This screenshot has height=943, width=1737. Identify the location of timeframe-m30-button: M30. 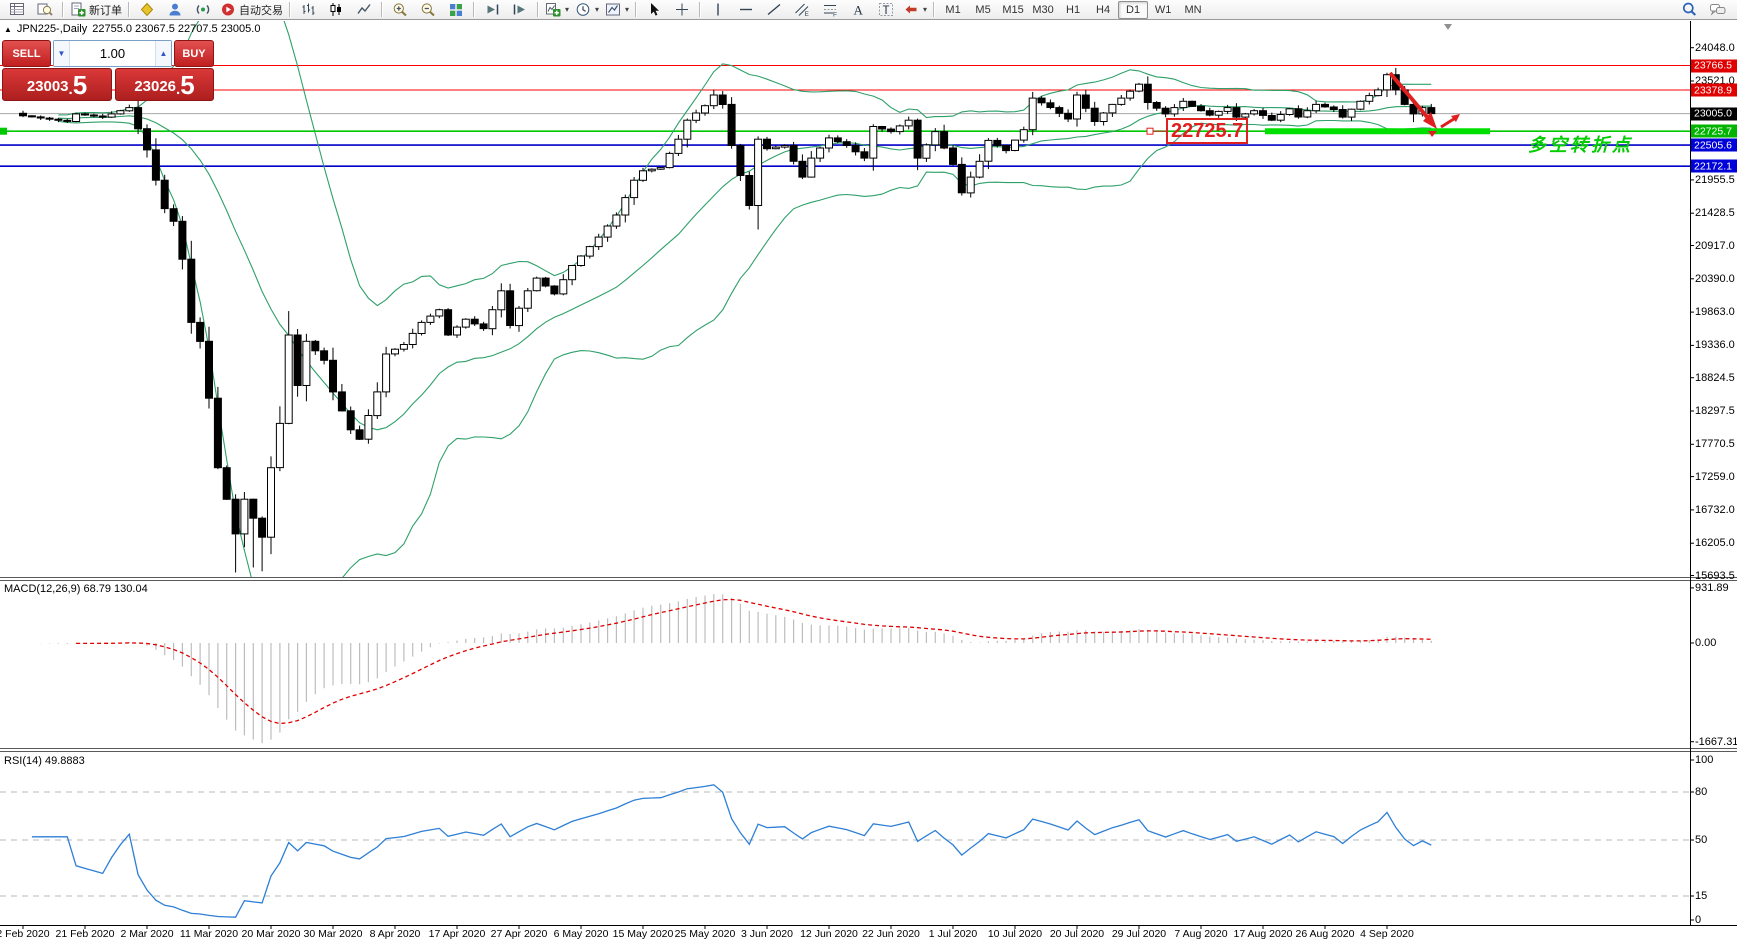
(1043, 9).